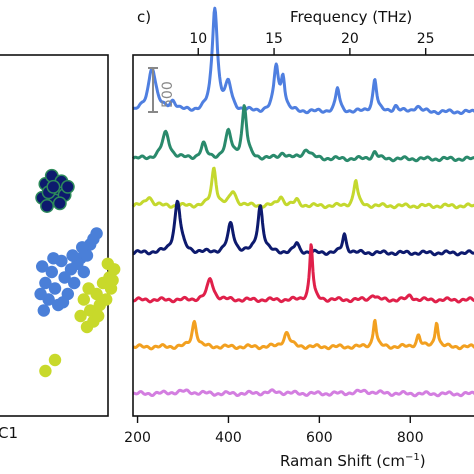 The image size is (474, 474). What do you see at coordinates (319, 438) in the screenshot?
I see `bottom-tick-label: 600` at bounding box center [319, 438].